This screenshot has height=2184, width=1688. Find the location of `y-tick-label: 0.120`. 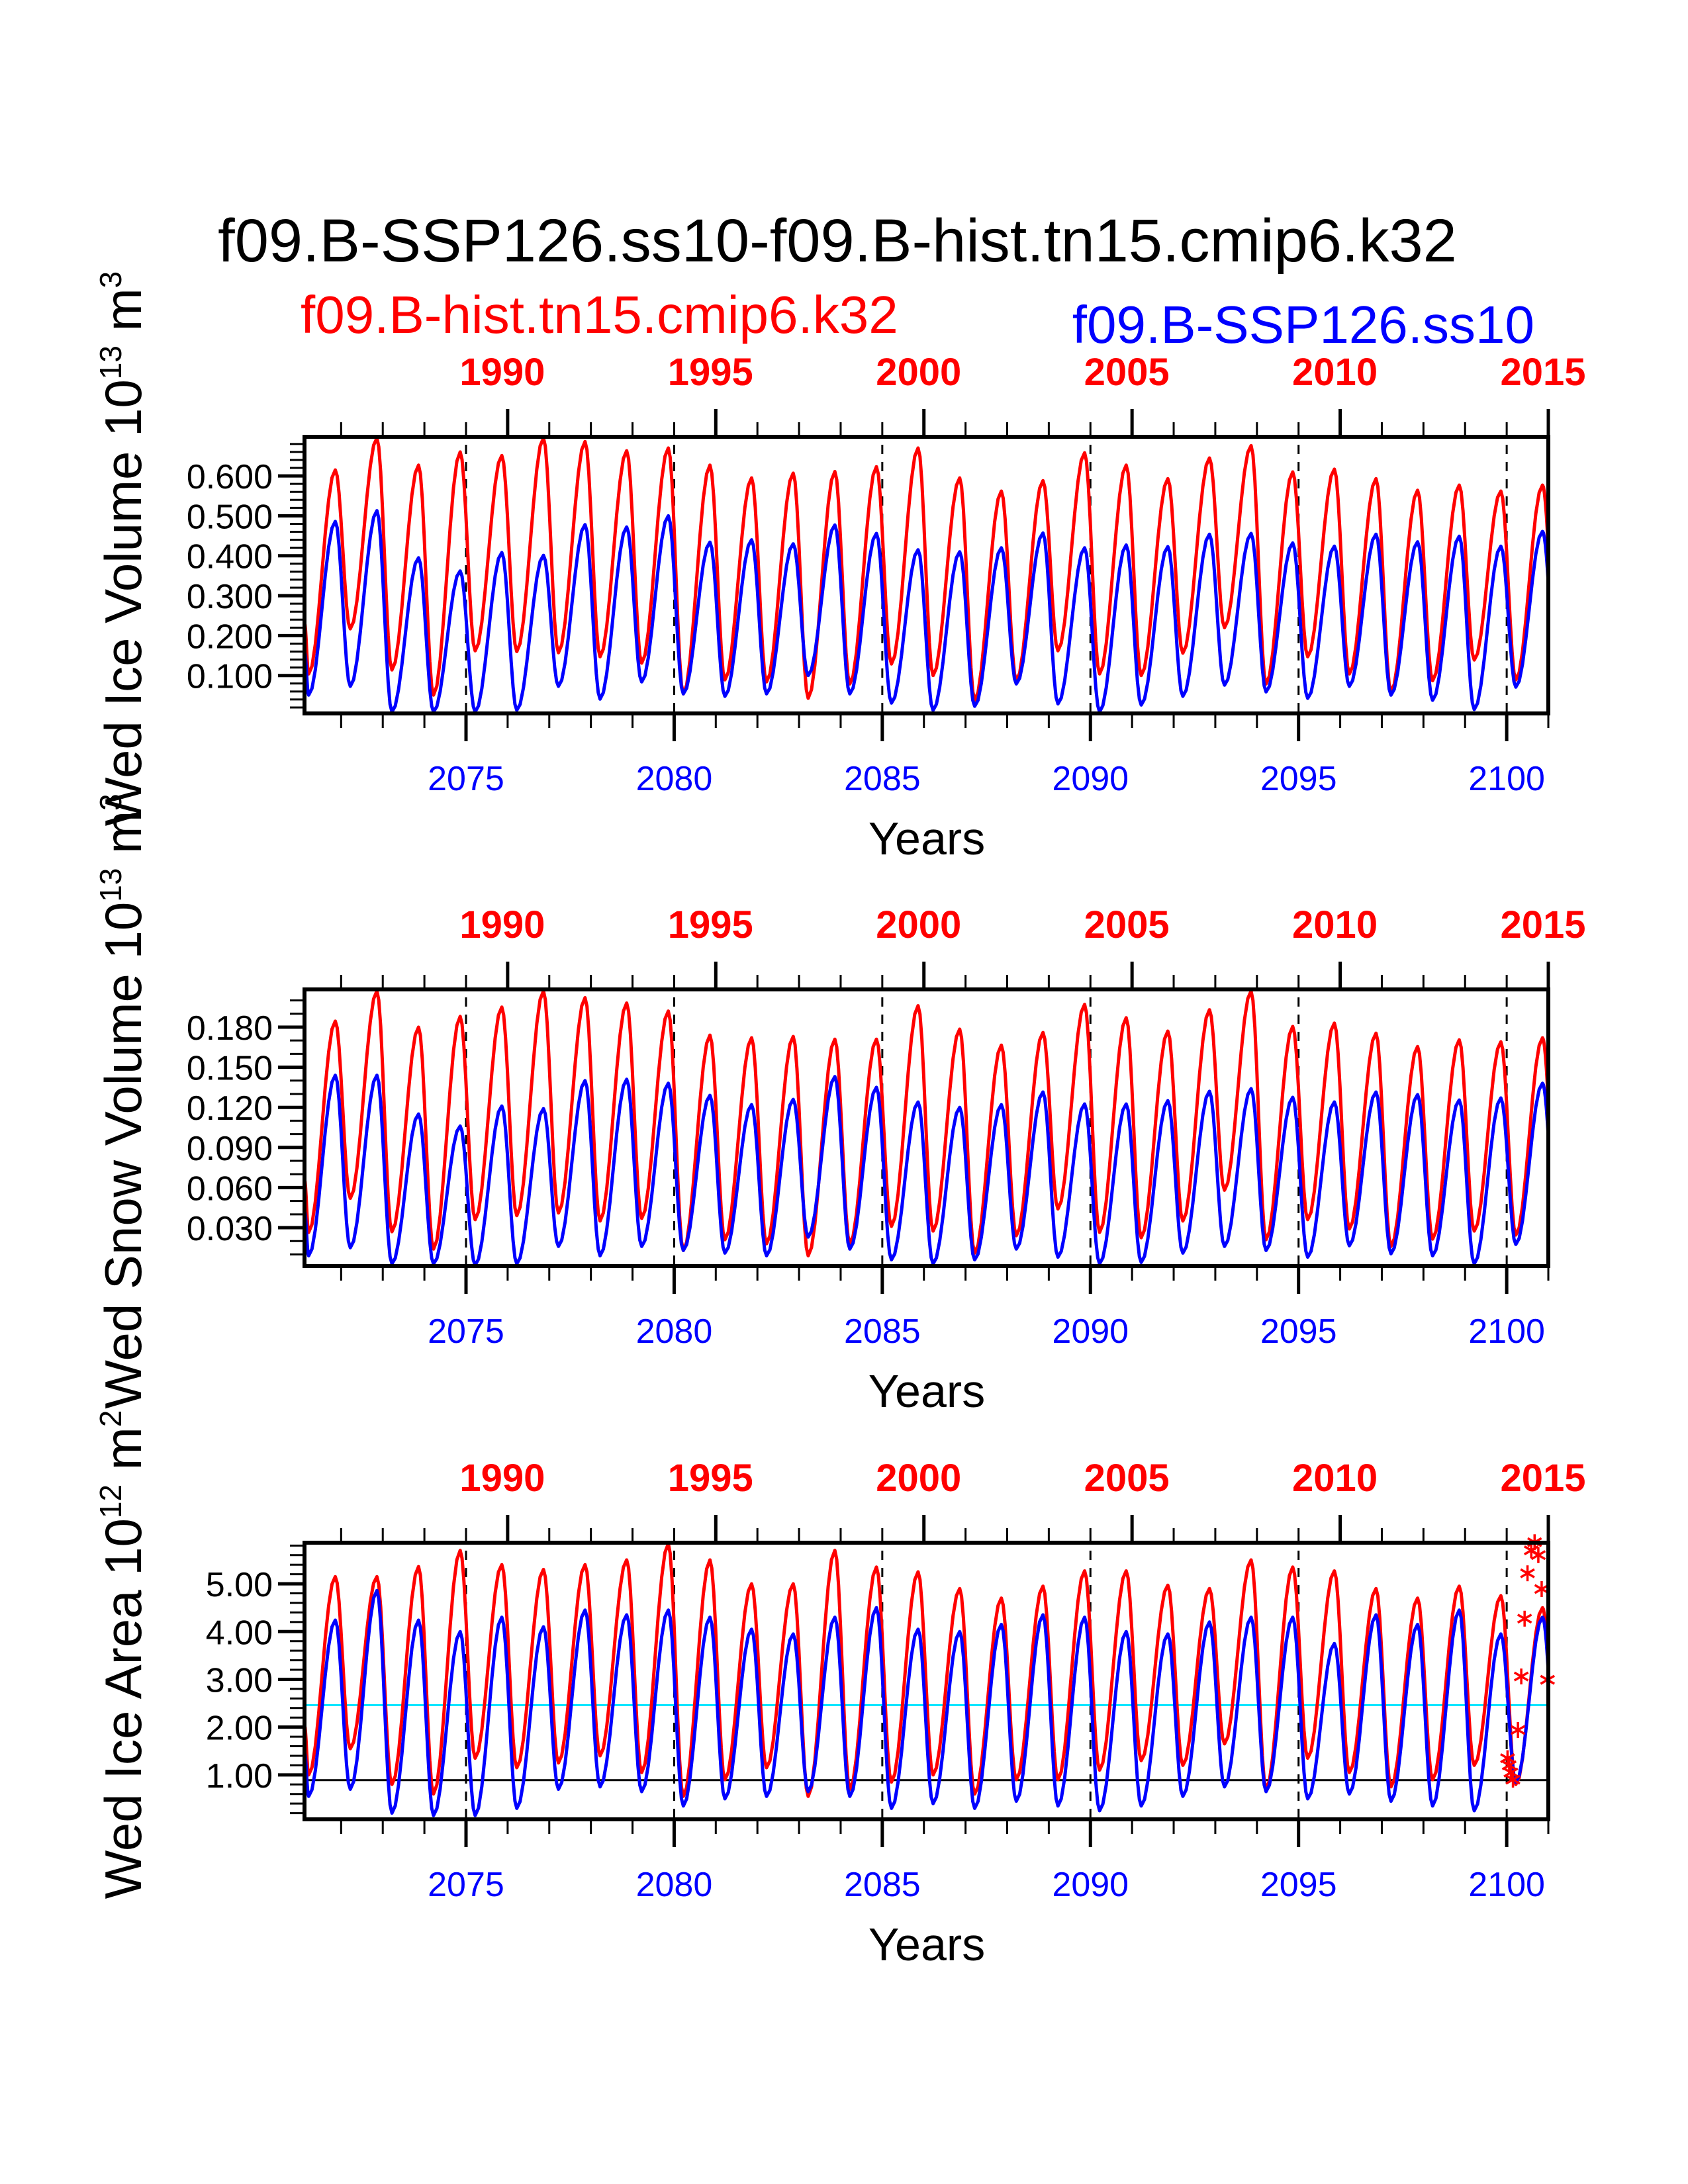

y-tick-label: 0.120 is located at coordinates (230, 1108).